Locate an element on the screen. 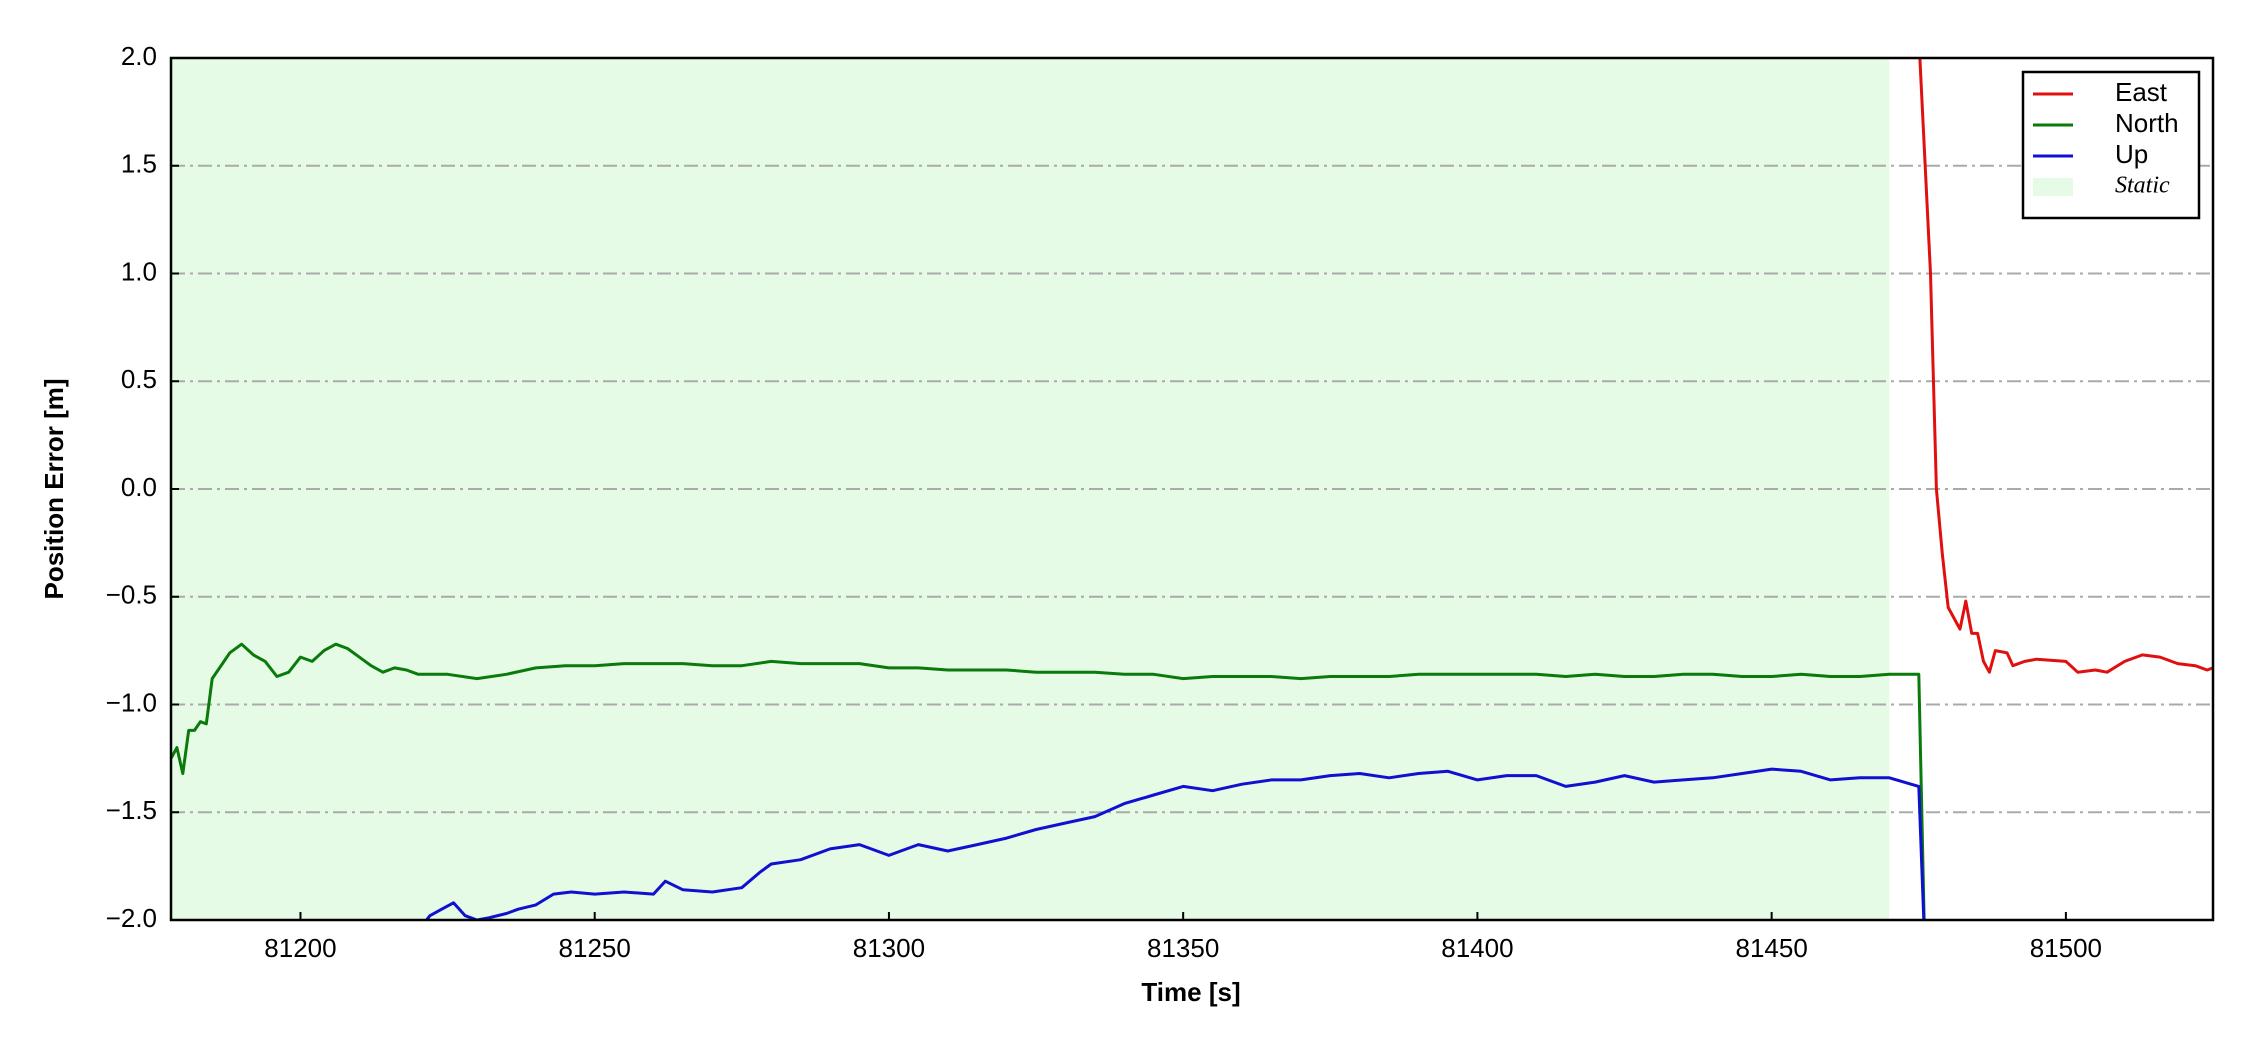  x-tick-label: 81500 is located at coordinates (2066, 948).